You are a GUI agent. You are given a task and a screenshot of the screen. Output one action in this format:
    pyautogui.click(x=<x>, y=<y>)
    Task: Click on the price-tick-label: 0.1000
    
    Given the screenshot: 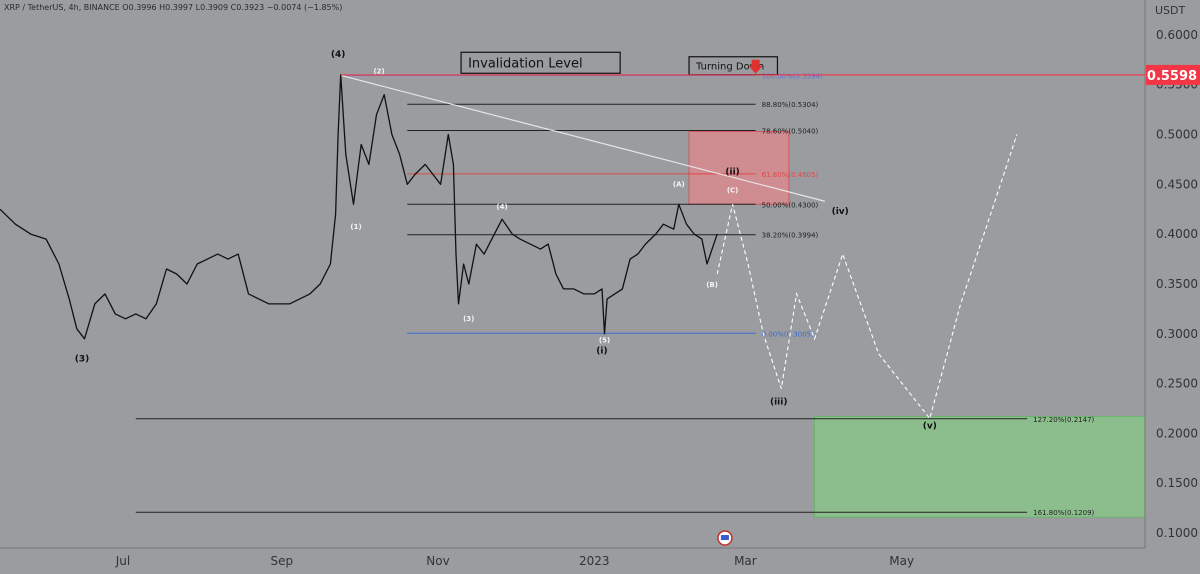 What is the action you would take?
    pyautogui.click(x=1177, y=533)
    